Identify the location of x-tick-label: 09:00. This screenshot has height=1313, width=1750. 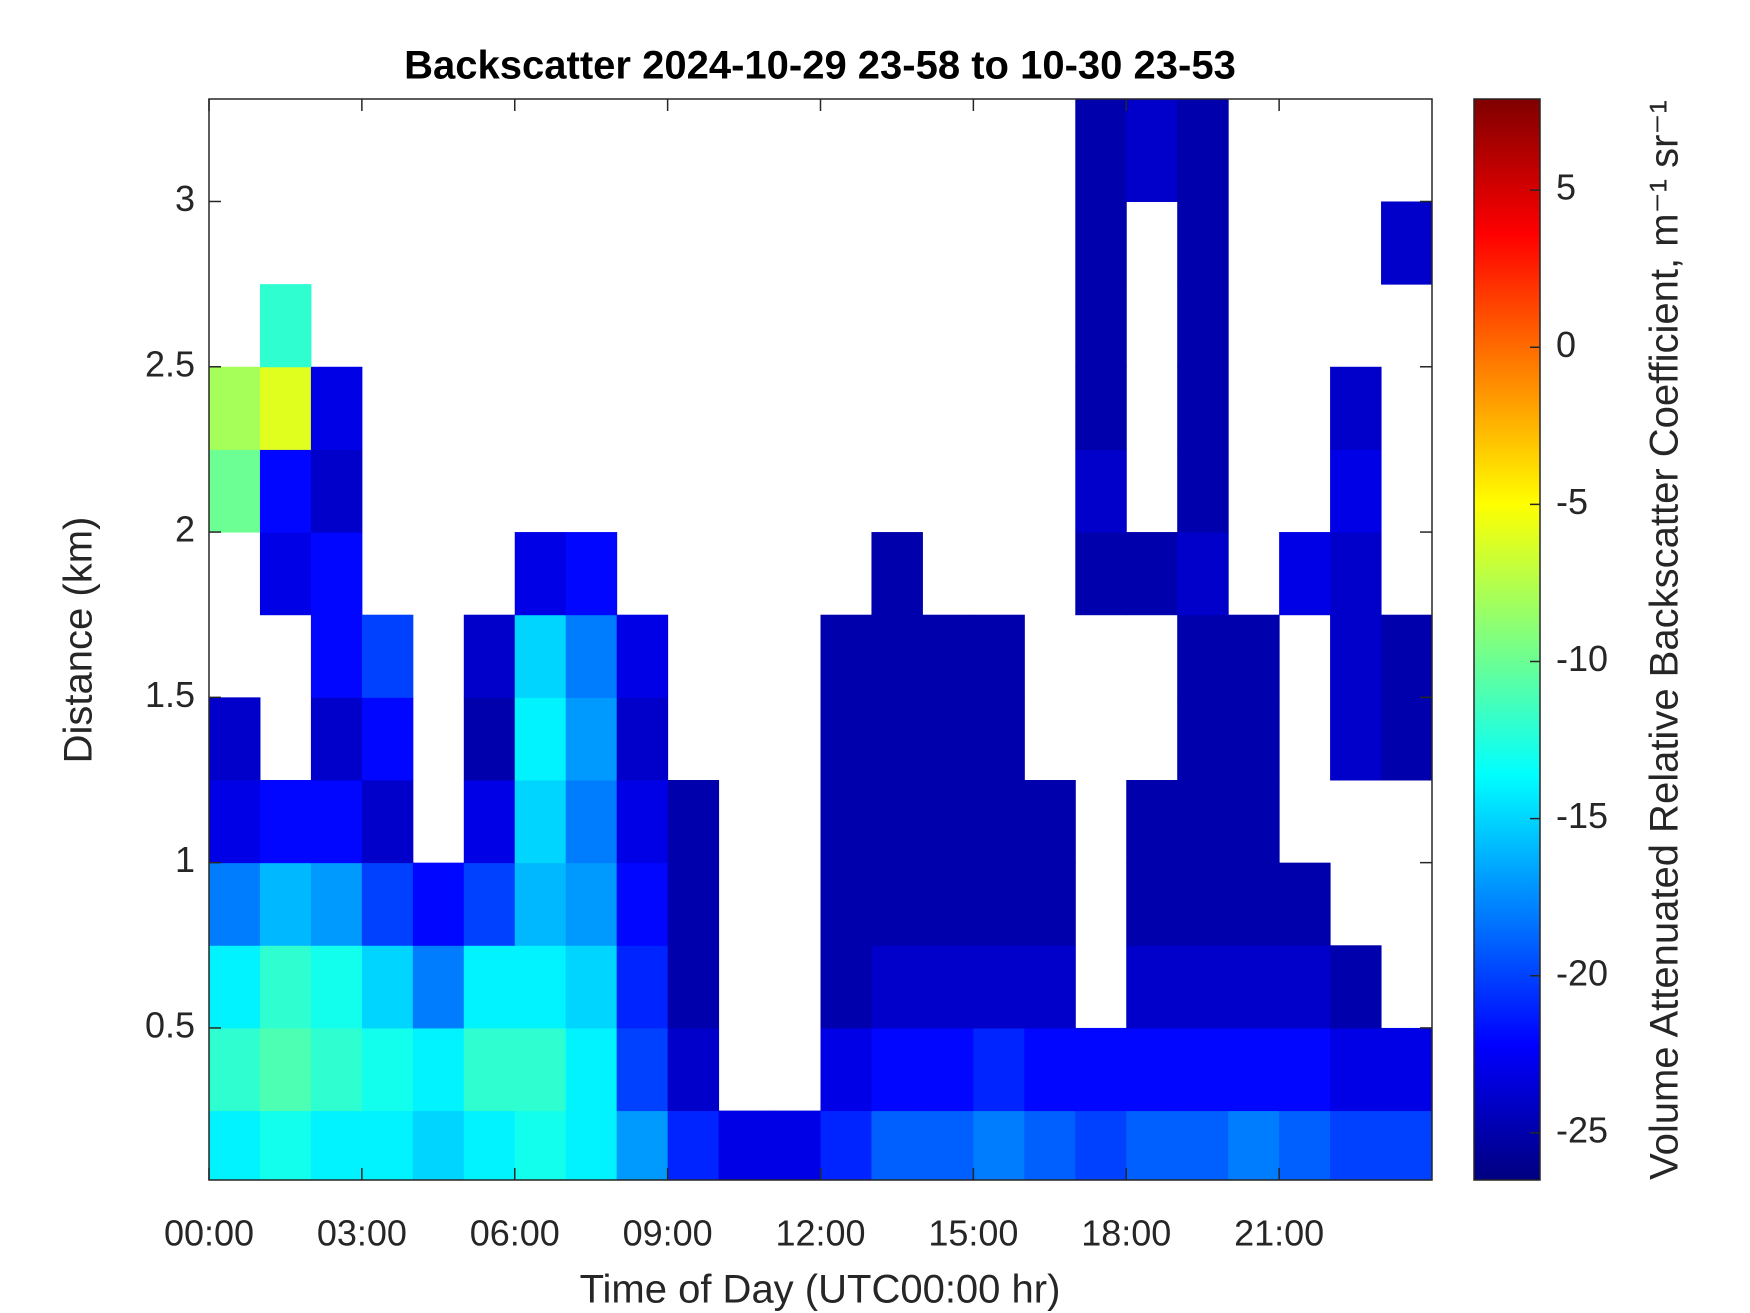
(668, 1233).